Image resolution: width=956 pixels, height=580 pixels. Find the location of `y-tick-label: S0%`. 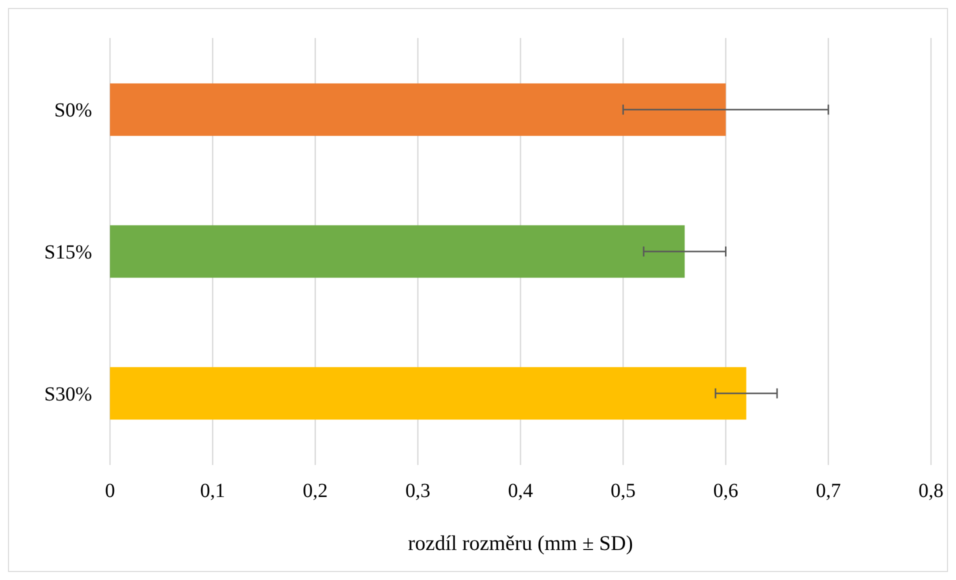

y-tick-label: S0% is located at coordinates (73, 111).